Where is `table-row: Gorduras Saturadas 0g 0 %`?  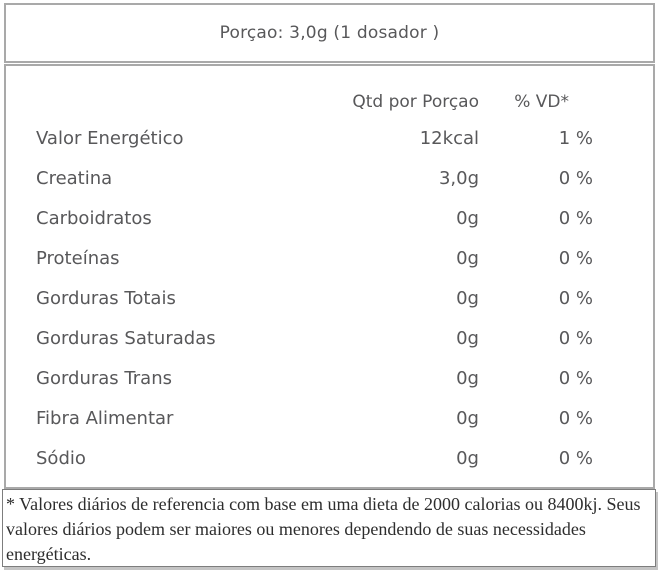
table-row: Gorduras Saturadas 0g 0 % is located at coordinates (329, 338).